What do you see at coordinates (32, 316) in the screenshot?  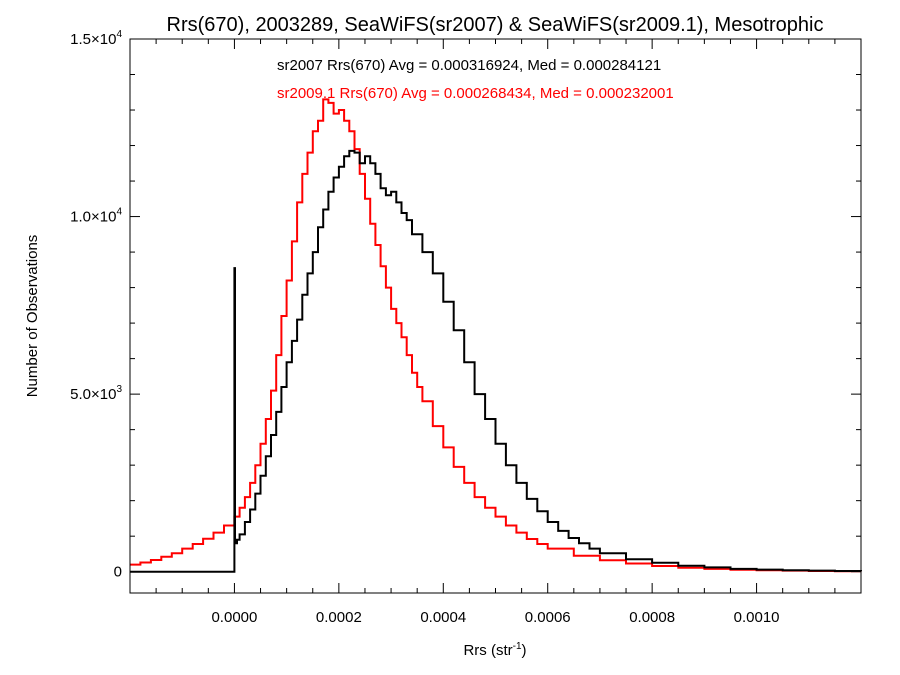 I see `y-axis-label: Number of Observations` at bounding box center [32, 316].